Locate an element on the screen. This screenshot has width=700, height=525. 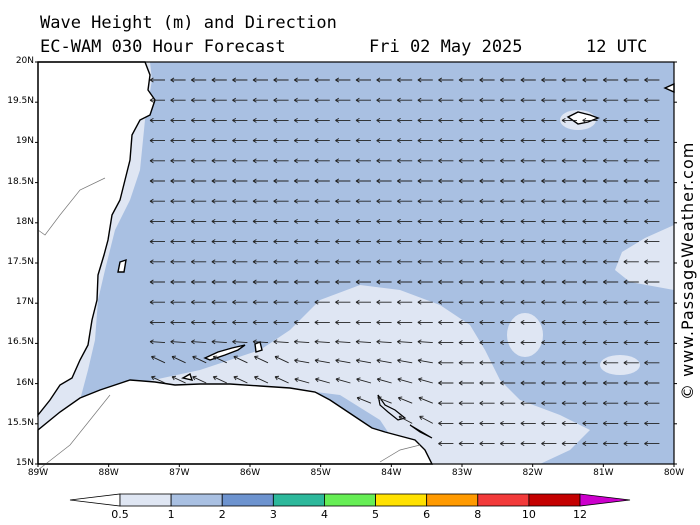
forecast-time: 12 UTC is located at coordinates (617, 47).